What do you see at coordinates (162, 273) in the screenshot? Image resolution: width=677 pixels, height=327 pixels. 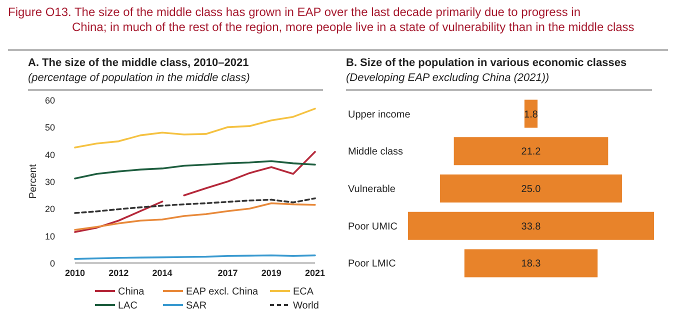 I see `x-tick-label: 2014` at bounding box center [162, 273].